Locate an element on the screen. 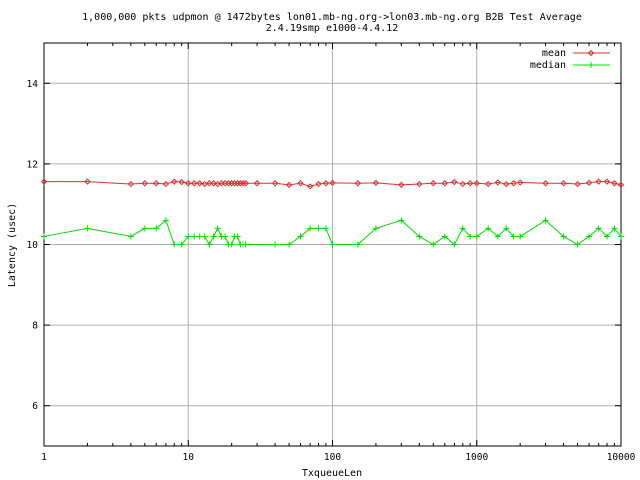  legend-marker-median is located at coordinates (591, 65).